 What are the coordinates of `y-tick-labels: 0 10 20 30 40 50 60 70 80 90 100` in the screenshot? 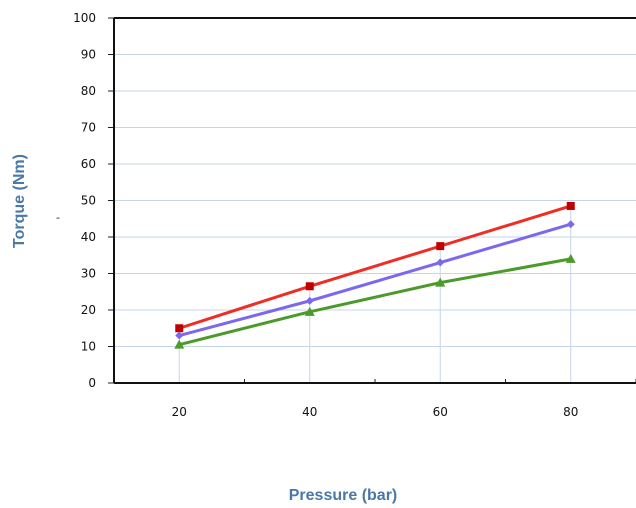 It's located at (84, 200).